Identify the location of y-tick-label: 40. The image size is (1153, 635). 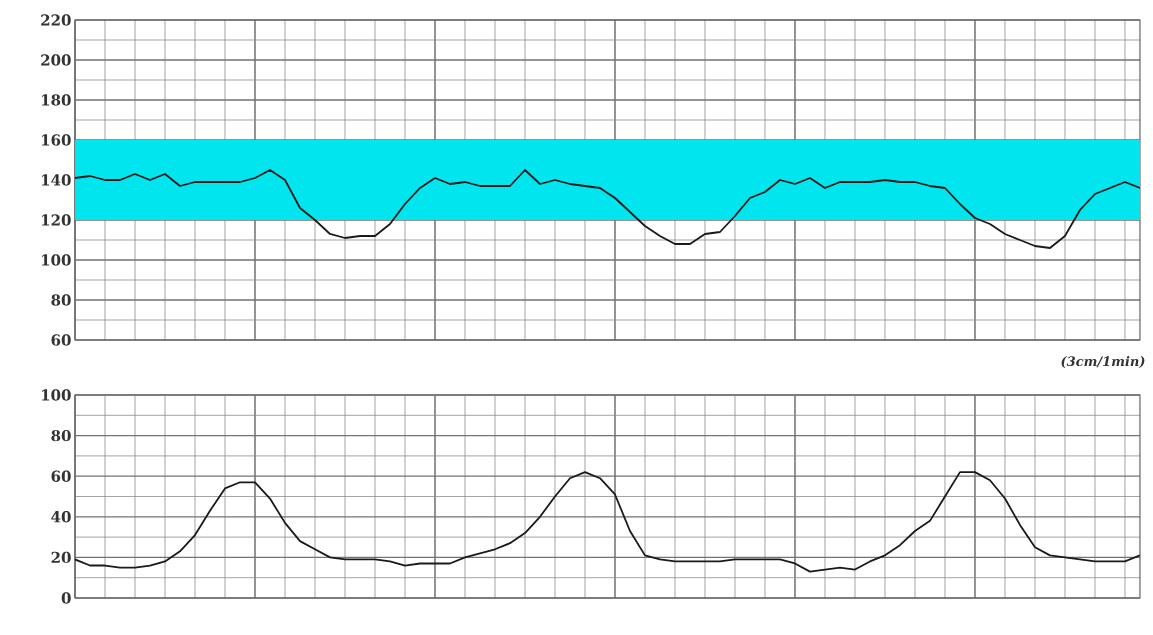
(61, 517).